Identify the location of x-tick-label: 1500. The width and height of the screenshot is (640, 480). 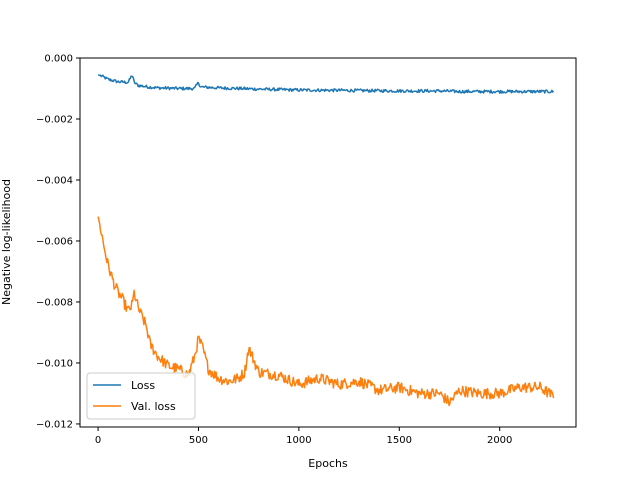
(399, 440).